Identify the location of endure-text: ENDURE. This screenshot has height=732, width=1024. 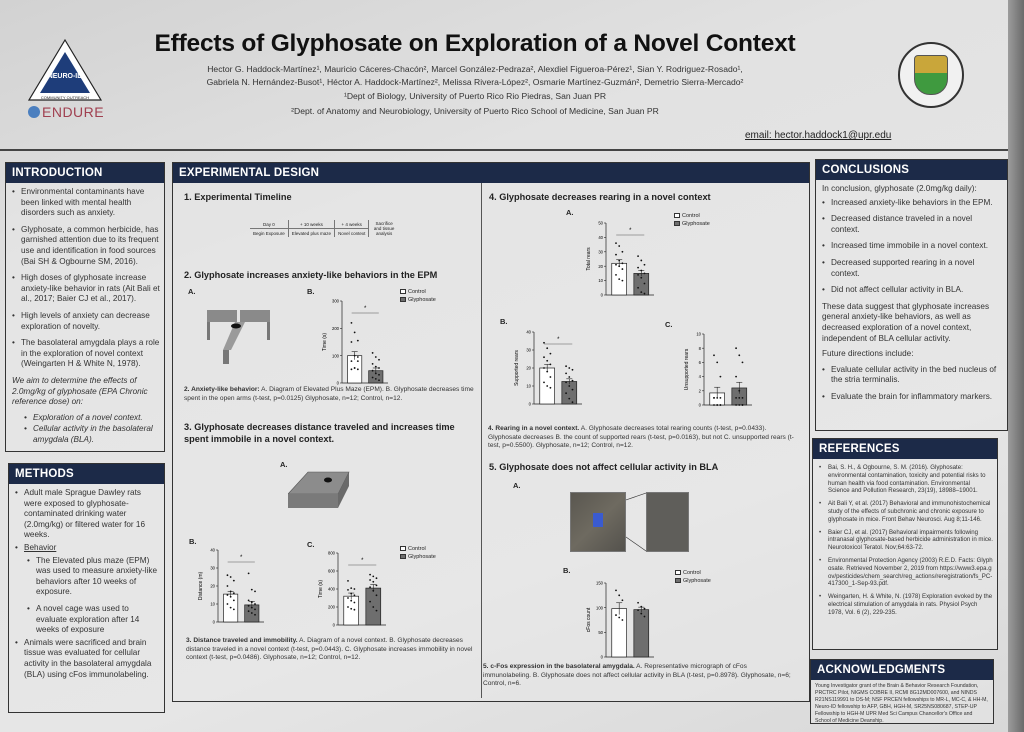
(73, 112).